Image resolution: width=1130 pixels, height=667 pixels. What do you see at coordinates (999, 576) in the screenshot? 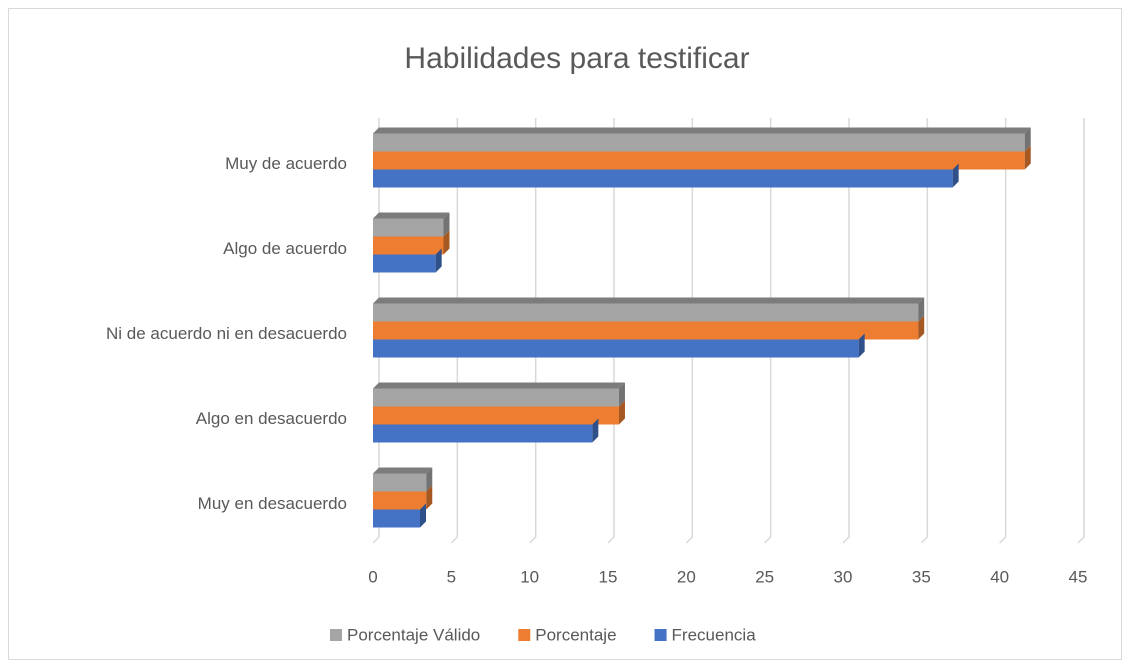
I see `x-tick-label: 40` at bounding box center [999, 576].